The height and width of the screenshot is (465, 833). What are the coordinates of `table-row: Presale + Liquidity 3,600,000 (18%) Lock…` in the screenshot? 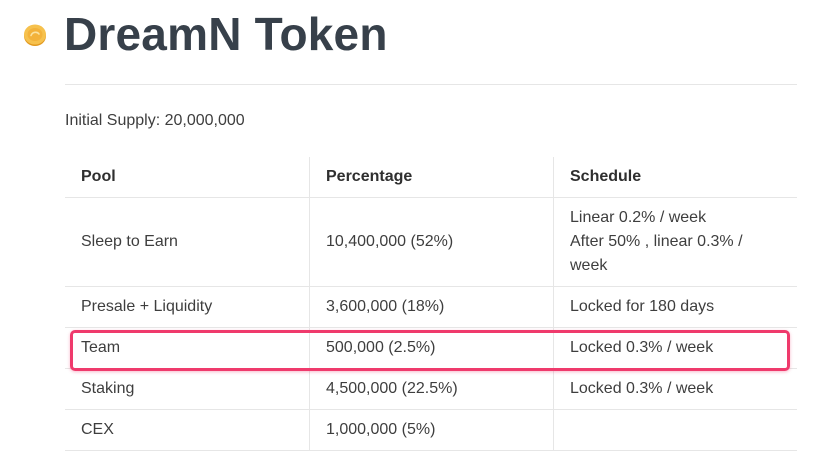 It's located at (431, 307).